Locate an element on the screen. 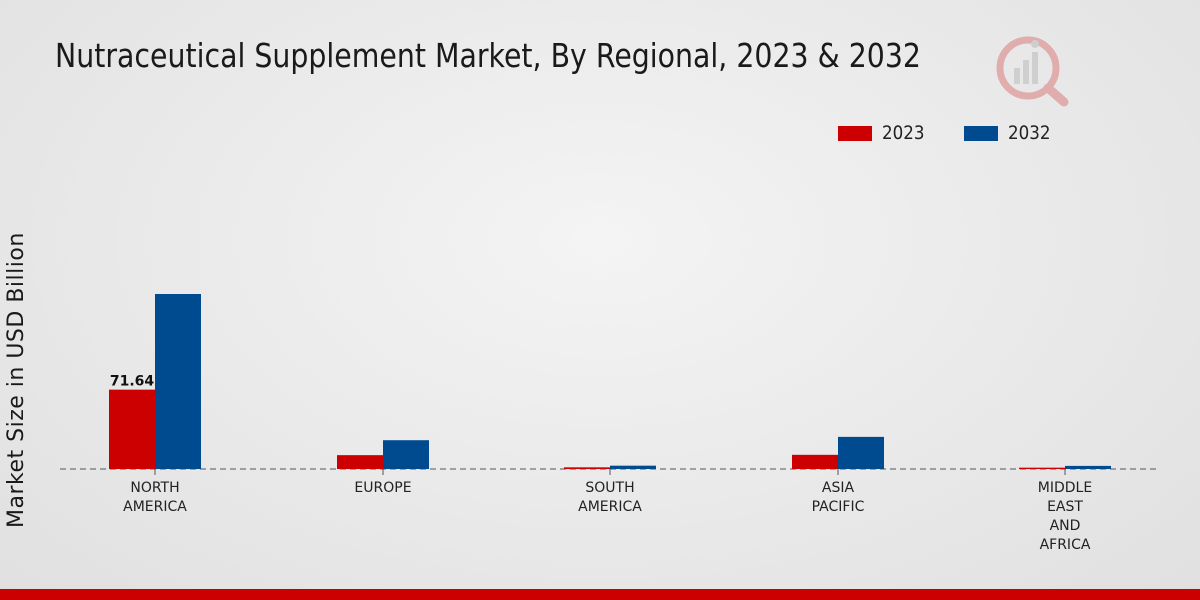 The height and width of the screenshot is (600, 1200). bar-2023-south-america is located at coordinates (587, 468).